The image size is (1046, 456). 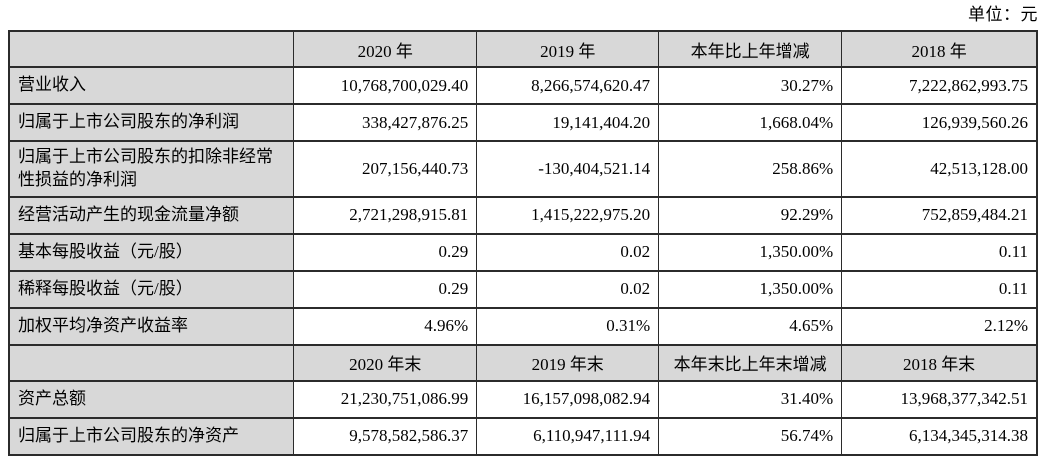 I want to click on row-value-cell: 258.86%, so click(x=750, y=169).